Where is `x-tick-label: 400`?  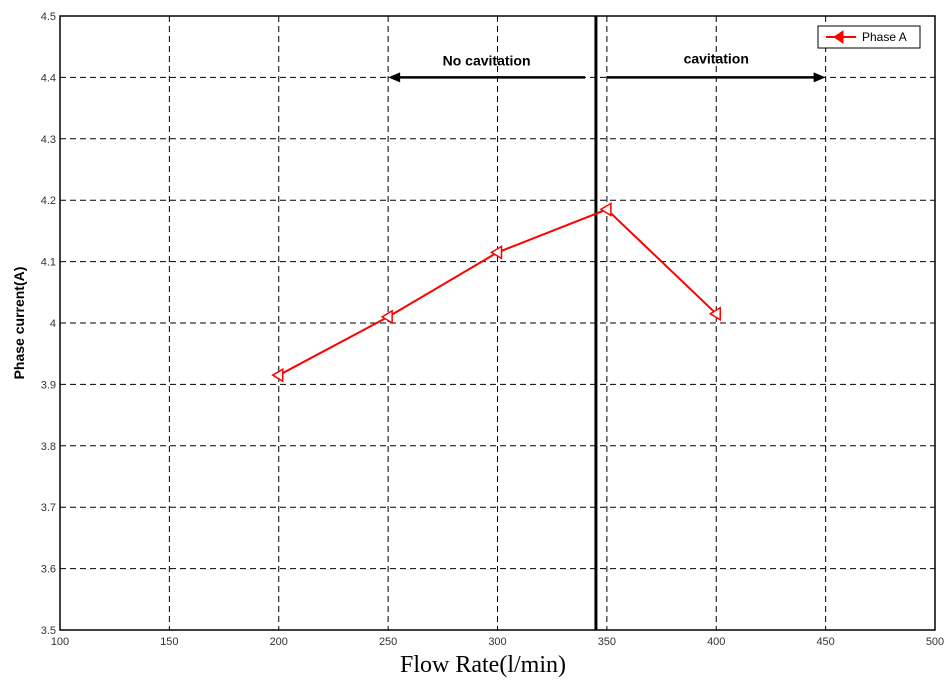
x-tick-label: 400 is located at coordinates (716, 642).